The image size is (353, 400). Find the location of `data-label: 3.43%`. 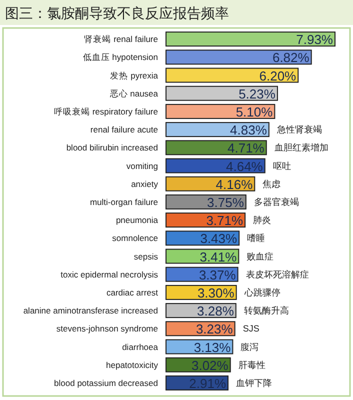

data-label: 3.43% is located at coordinates (219, 238).